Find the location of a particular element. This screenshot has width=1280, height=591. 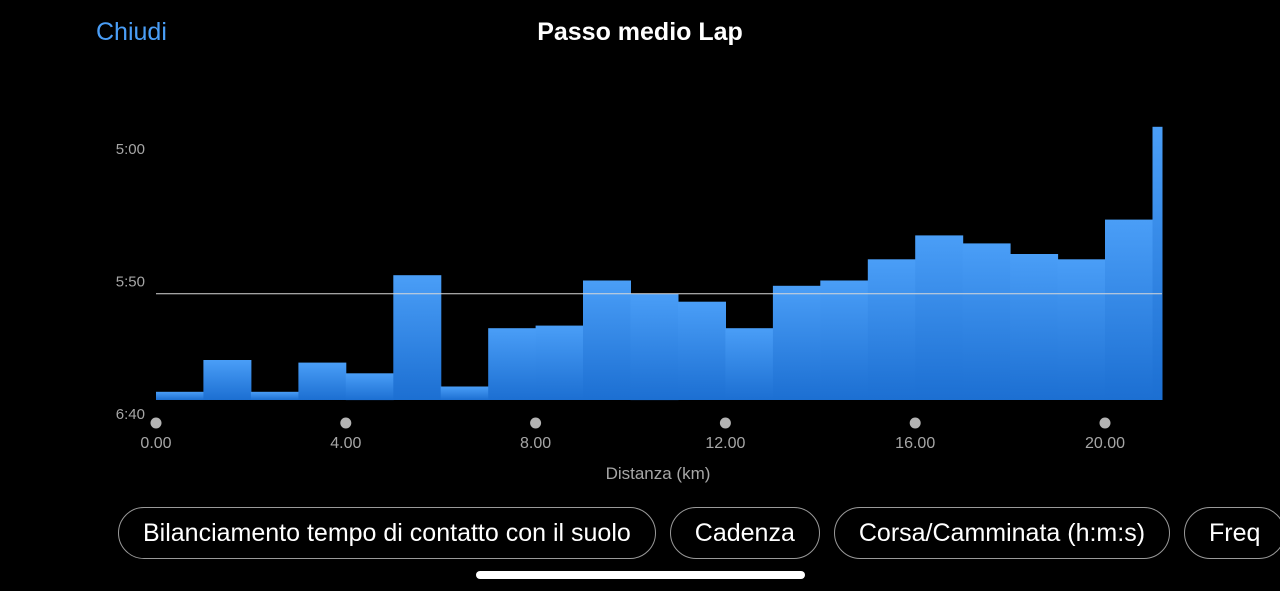

close-button: Chiudi is located at coordinates (131, 32).